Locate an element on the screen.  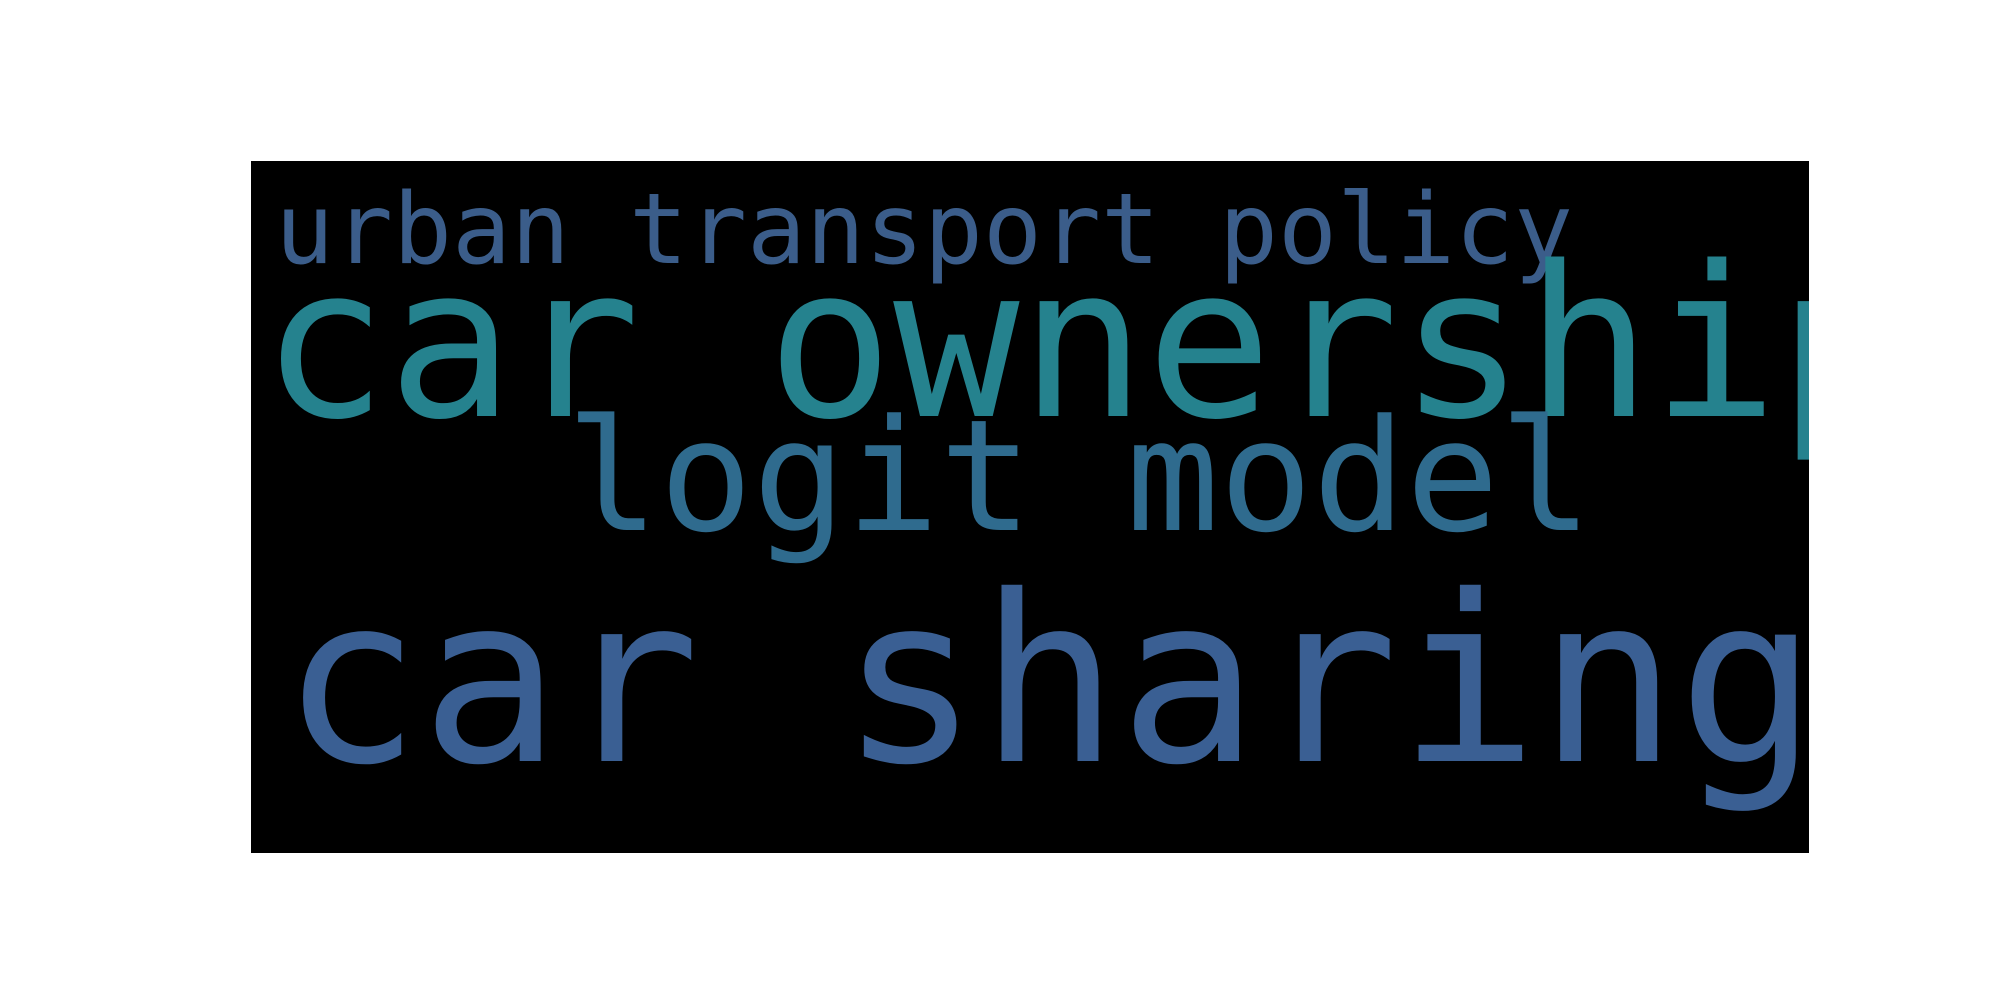
word-urban-transport-policy: urban transport policy is located at coordinates (924, 230).